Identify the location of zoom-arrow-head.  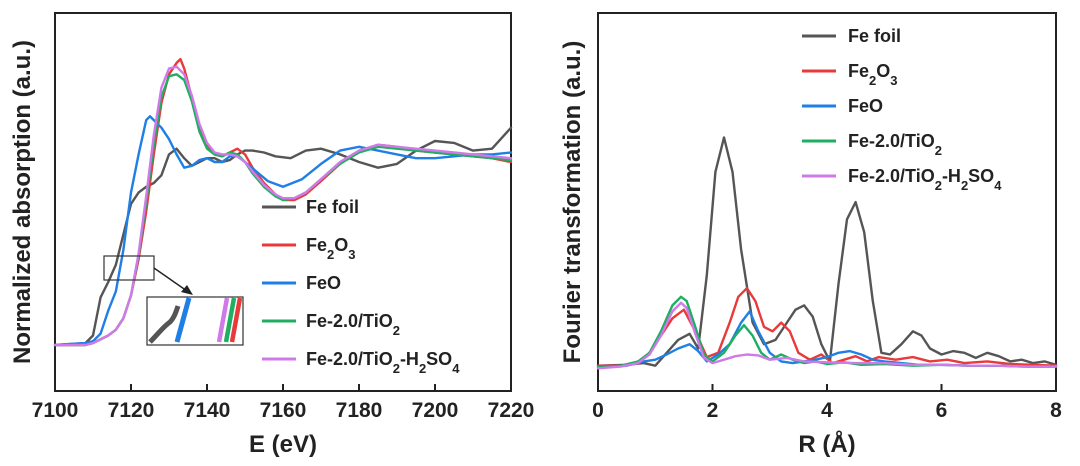
(187, 290).